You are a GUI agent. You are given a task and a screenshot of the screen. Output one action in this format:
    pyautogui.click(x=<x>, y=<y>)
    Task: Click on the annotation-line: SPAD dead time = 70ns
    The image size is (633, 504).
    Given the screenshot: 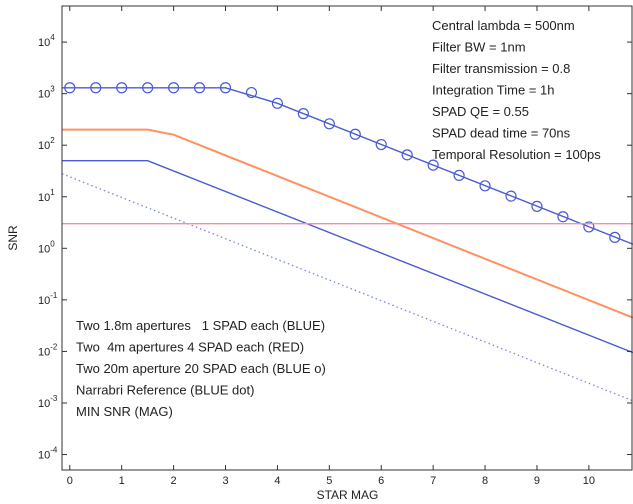 What is the action you would take?
    pyautogui.click(x=501, y=133)
    